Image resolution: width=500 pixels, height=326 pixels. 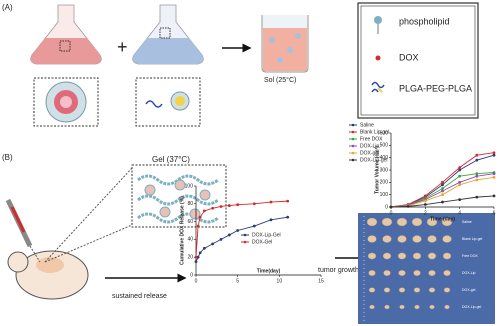 I want to click on x-tick-label: 0, so click(x=391, y=213).